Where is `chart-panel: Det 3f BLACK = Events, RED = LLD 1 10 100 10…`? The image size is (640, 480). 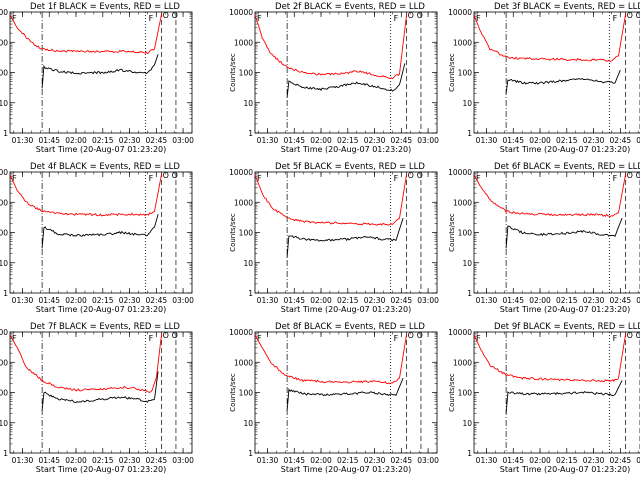
chart-panel: Det 3f BLACK = Events, RED = LLD 1 10 100 10… is located at coordinates (544, 78).